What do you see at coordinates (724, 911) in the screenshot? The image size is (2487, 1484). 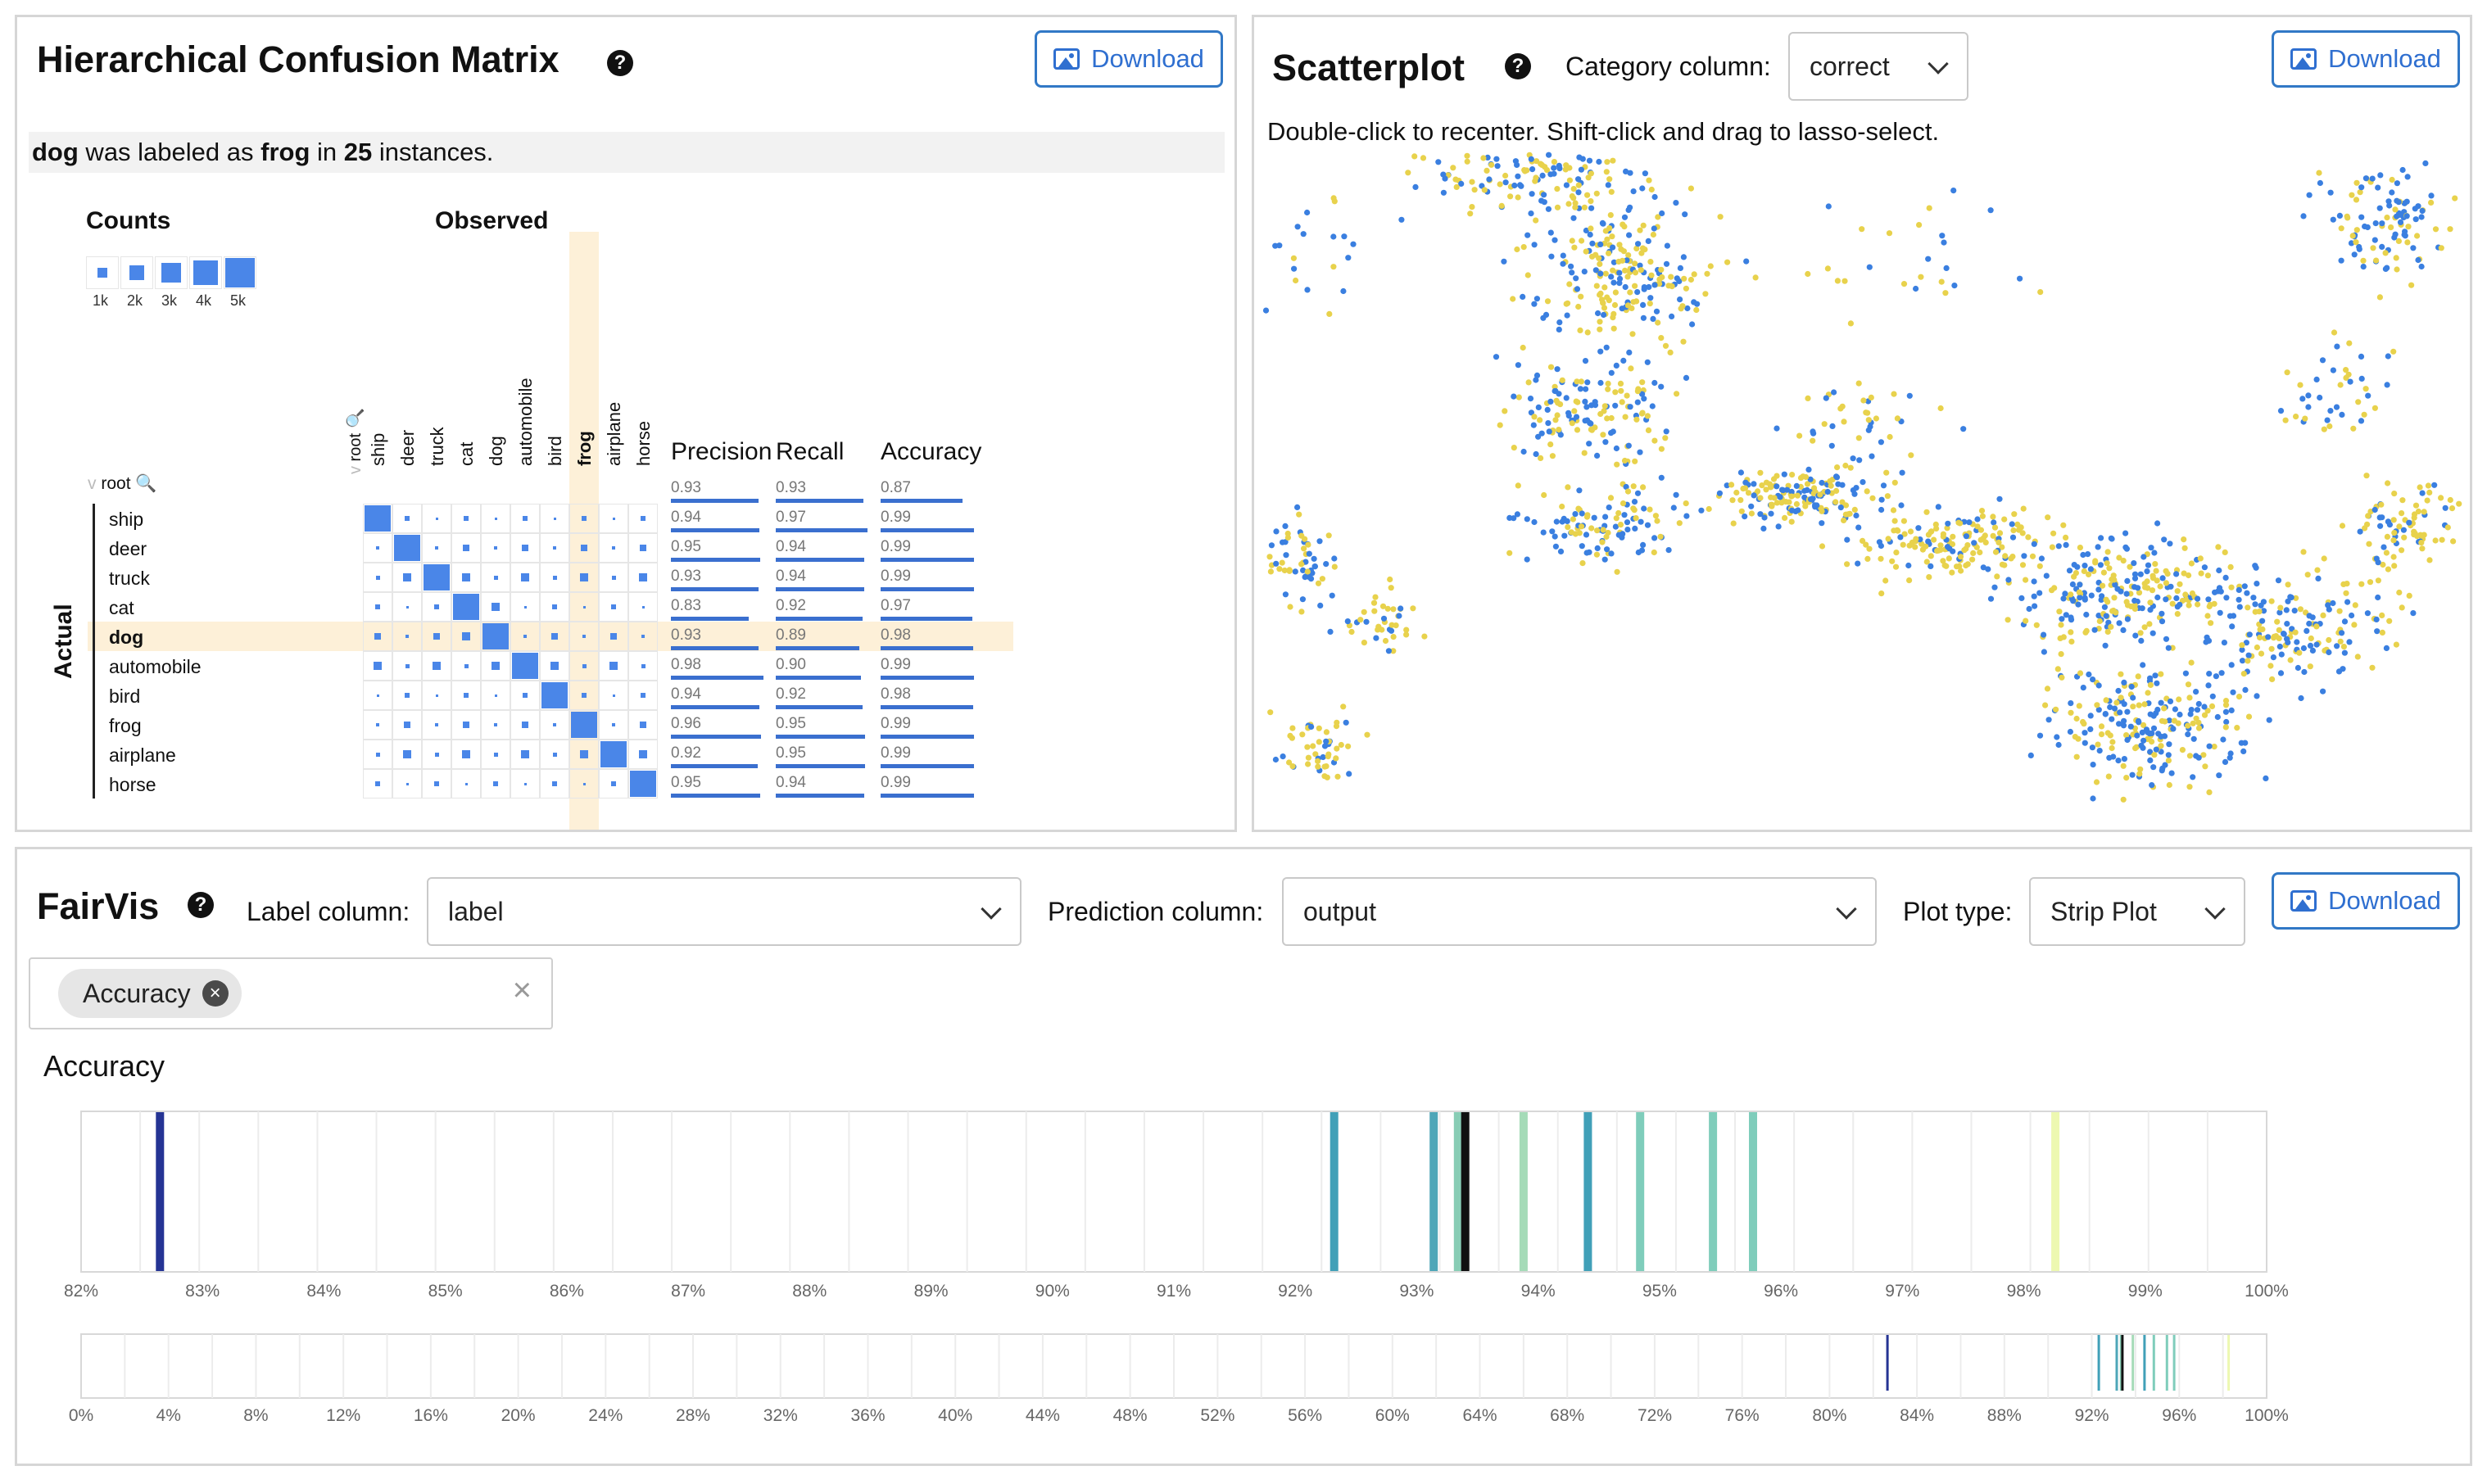 I see `label-column-select: label` at bounding box center [724, 911].